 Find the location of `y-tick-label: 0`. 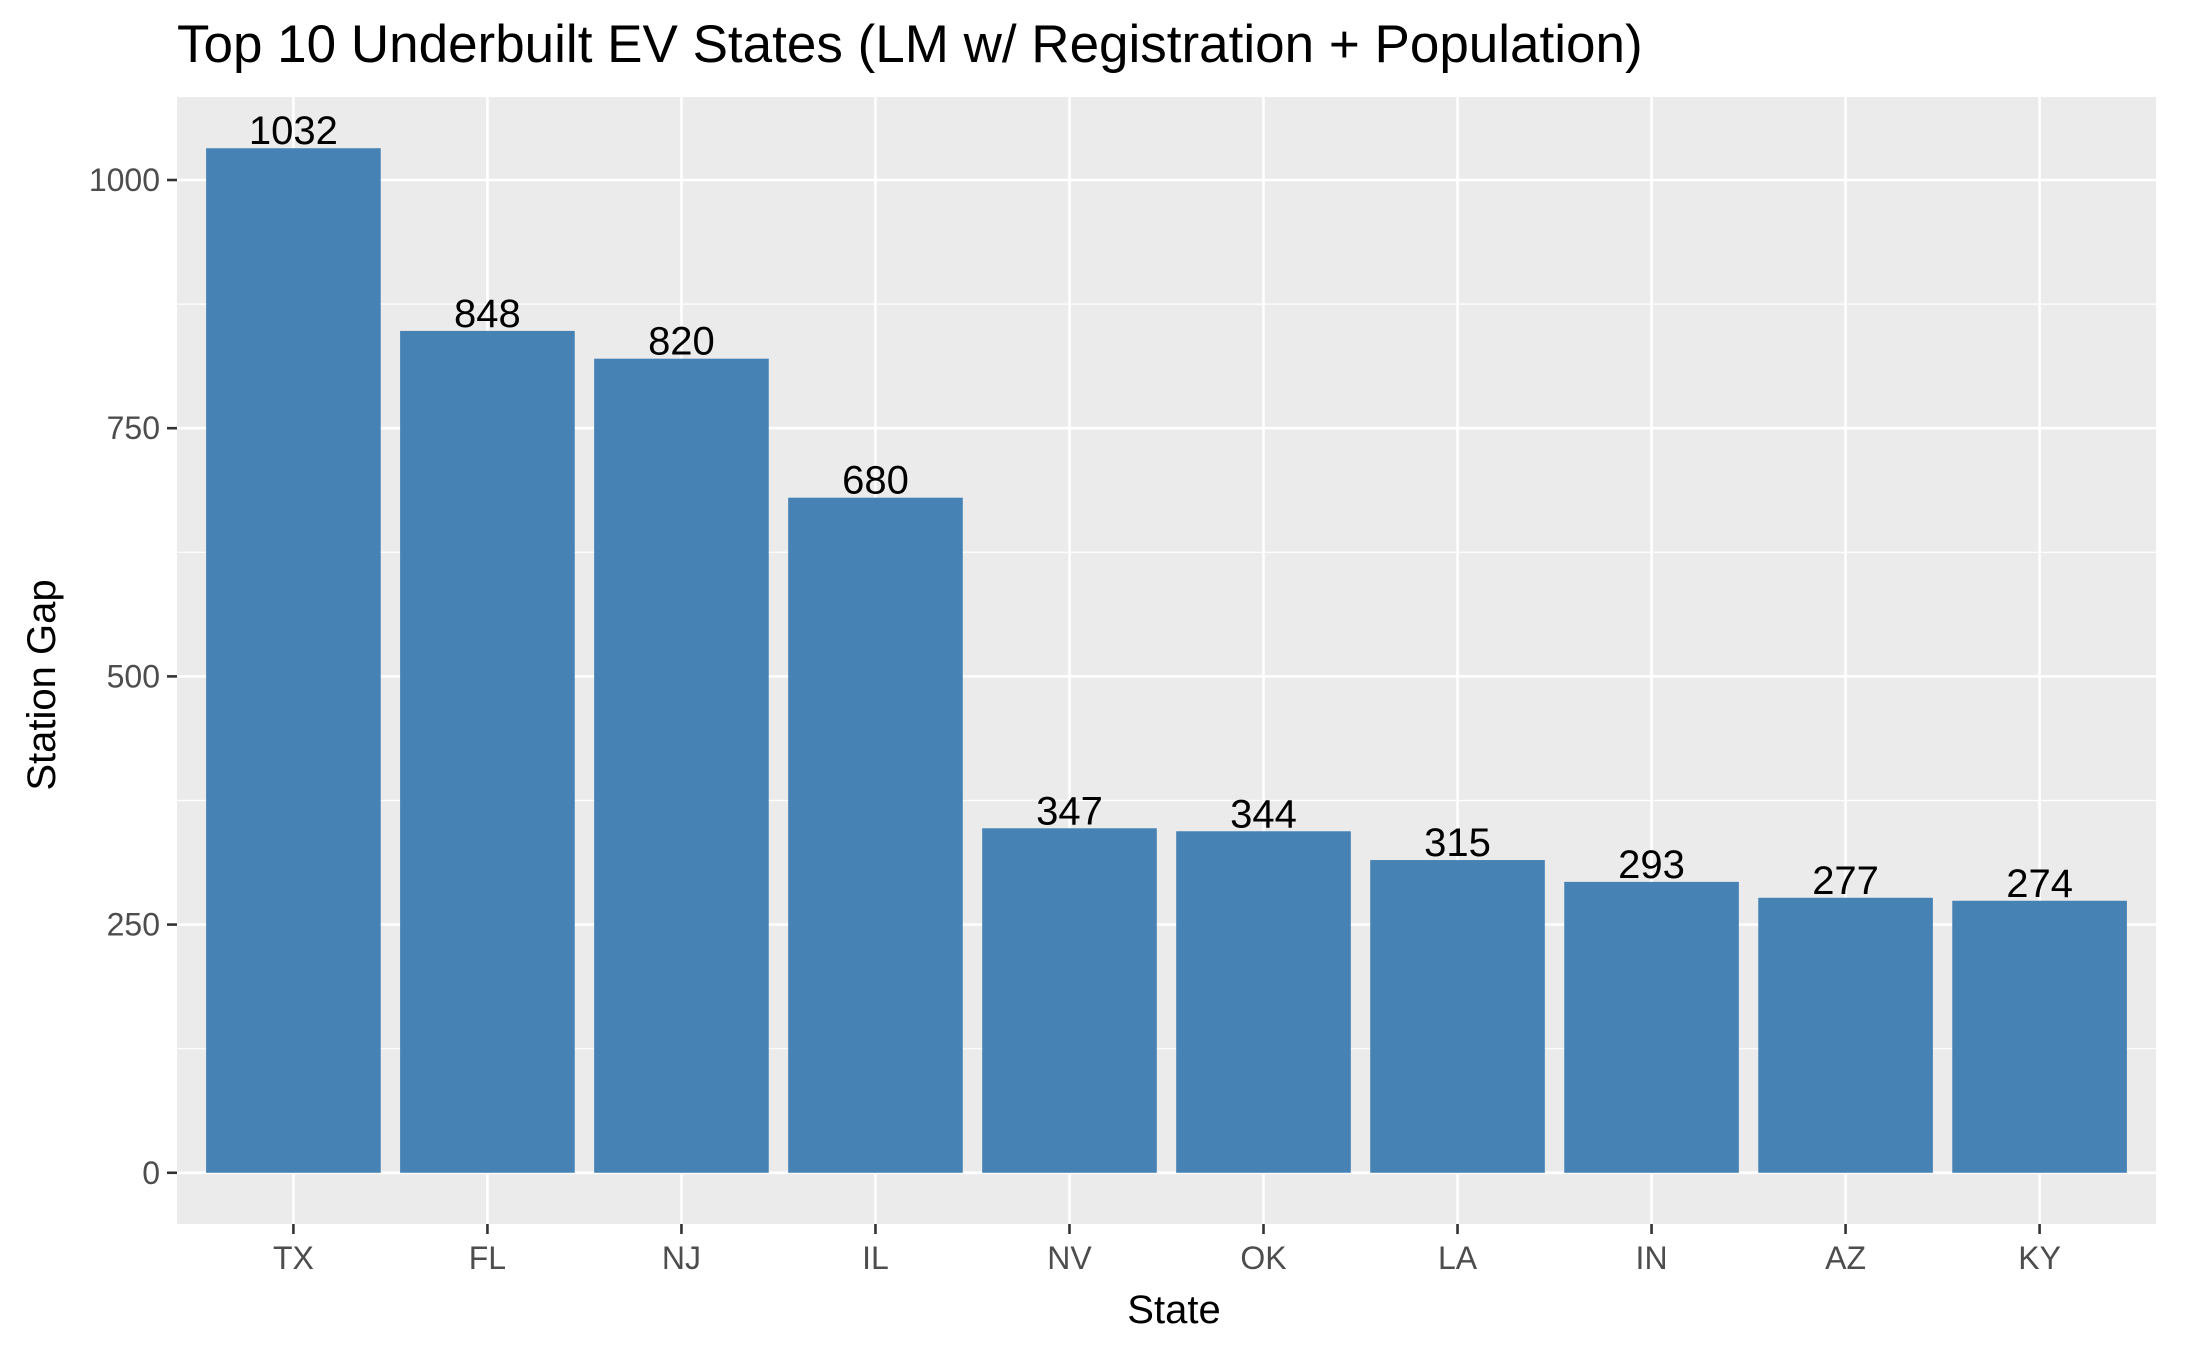

y-tick-label: 0 is located at coordinates (151, 1173).